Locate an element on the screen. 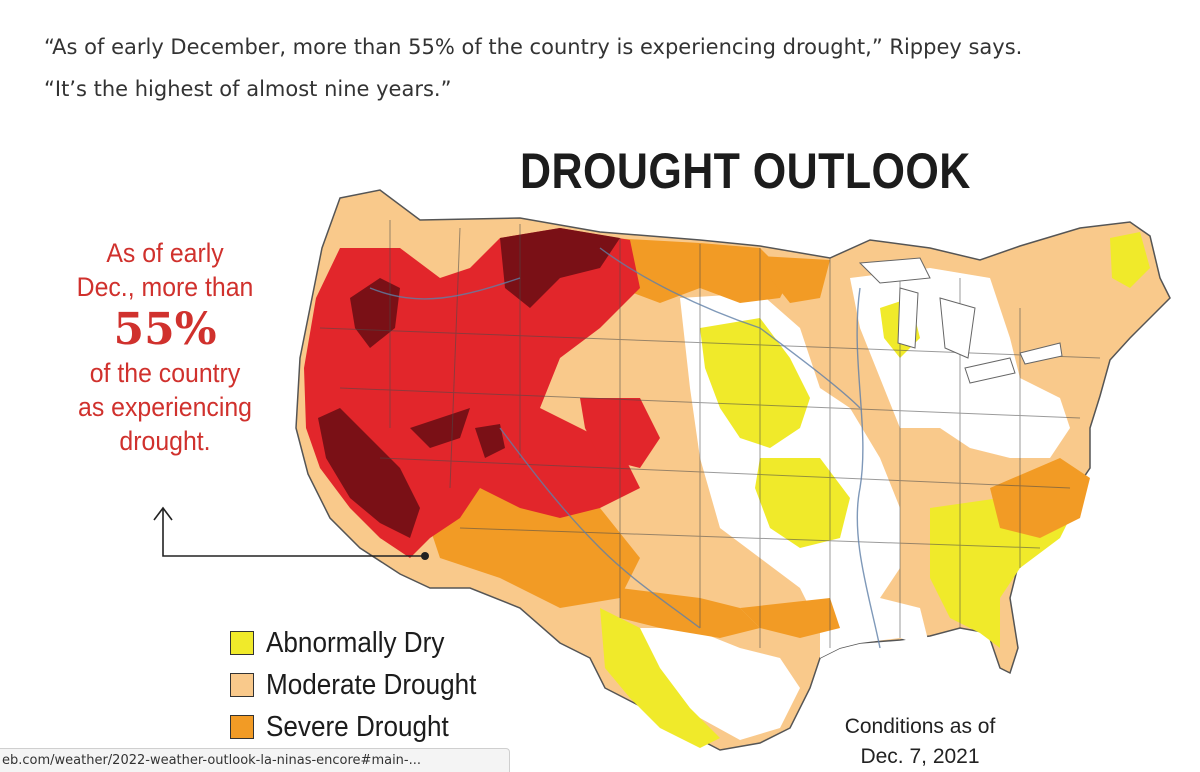 The image size is (1200, 772). severe-texas is located at coordinates (690, 613).